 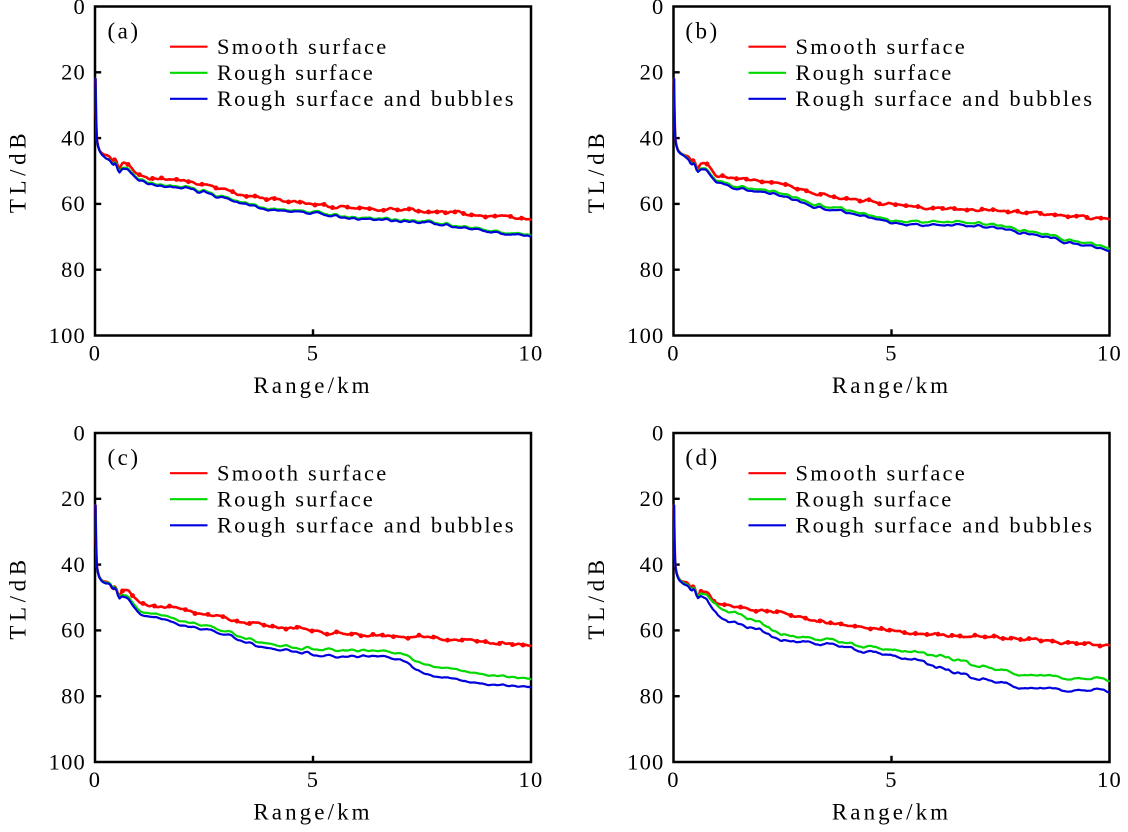 What do you see at coordinates (702, 457) in the screenshot?
I see `svg-text: (d)` at bounding box center [702, 457].